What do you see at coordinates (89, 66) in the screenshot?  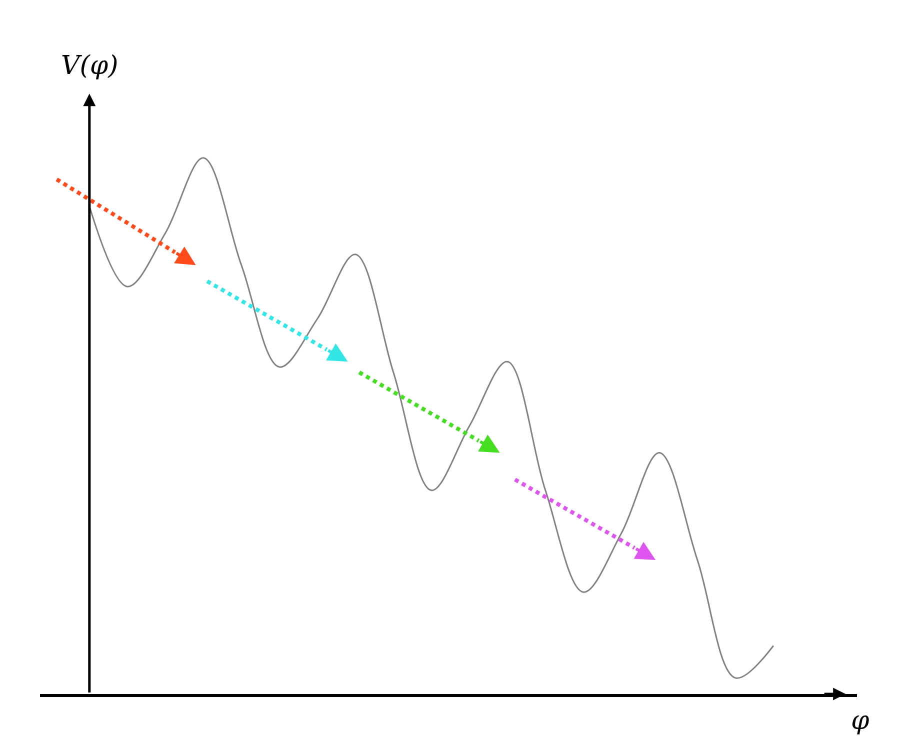 I see `y-axis-title: V(φ)` at bounding box center [89, 66].